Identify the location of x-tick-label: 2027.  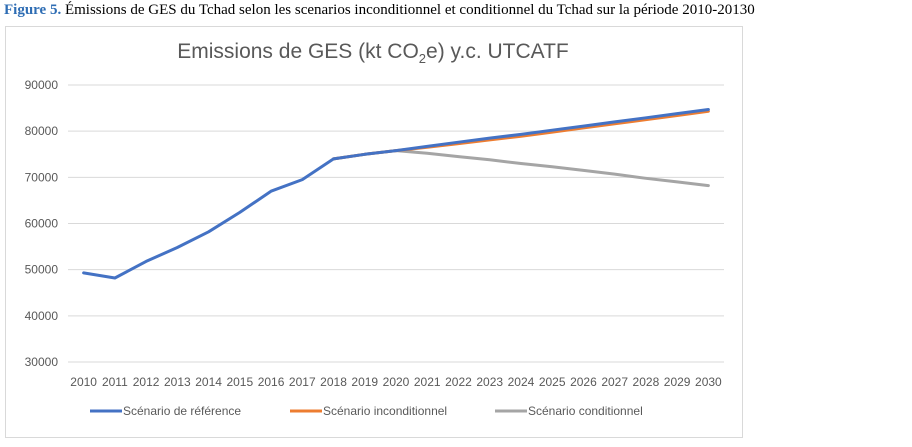
(614, 382).